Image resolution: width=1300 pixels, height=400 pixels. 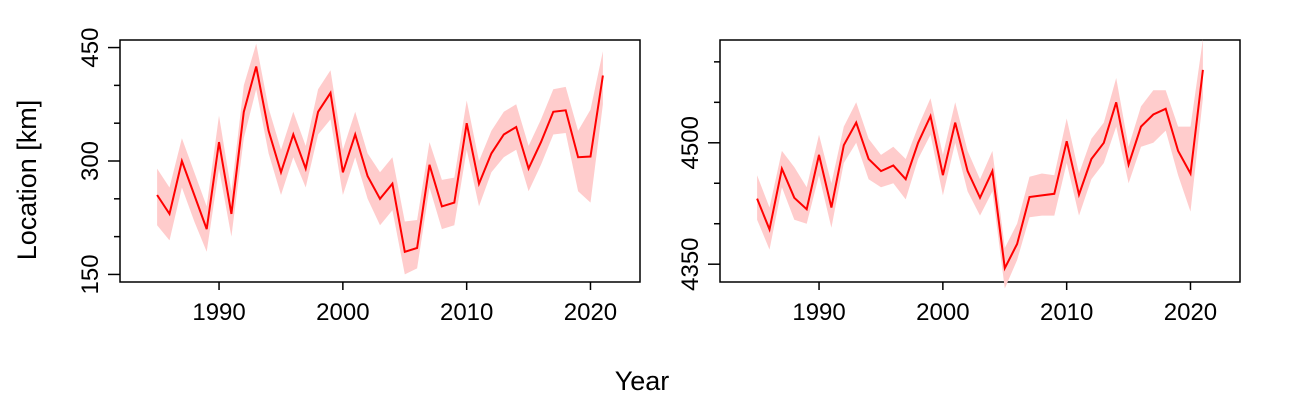 I want to click on x-axis-title: Year, so click(x=642, y=381).